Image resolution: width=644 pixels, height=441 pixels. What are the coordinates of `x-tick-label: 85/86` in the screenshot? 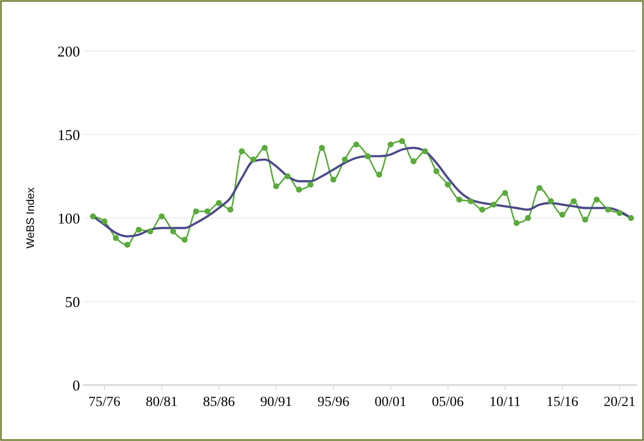 It's located at (218, 402).